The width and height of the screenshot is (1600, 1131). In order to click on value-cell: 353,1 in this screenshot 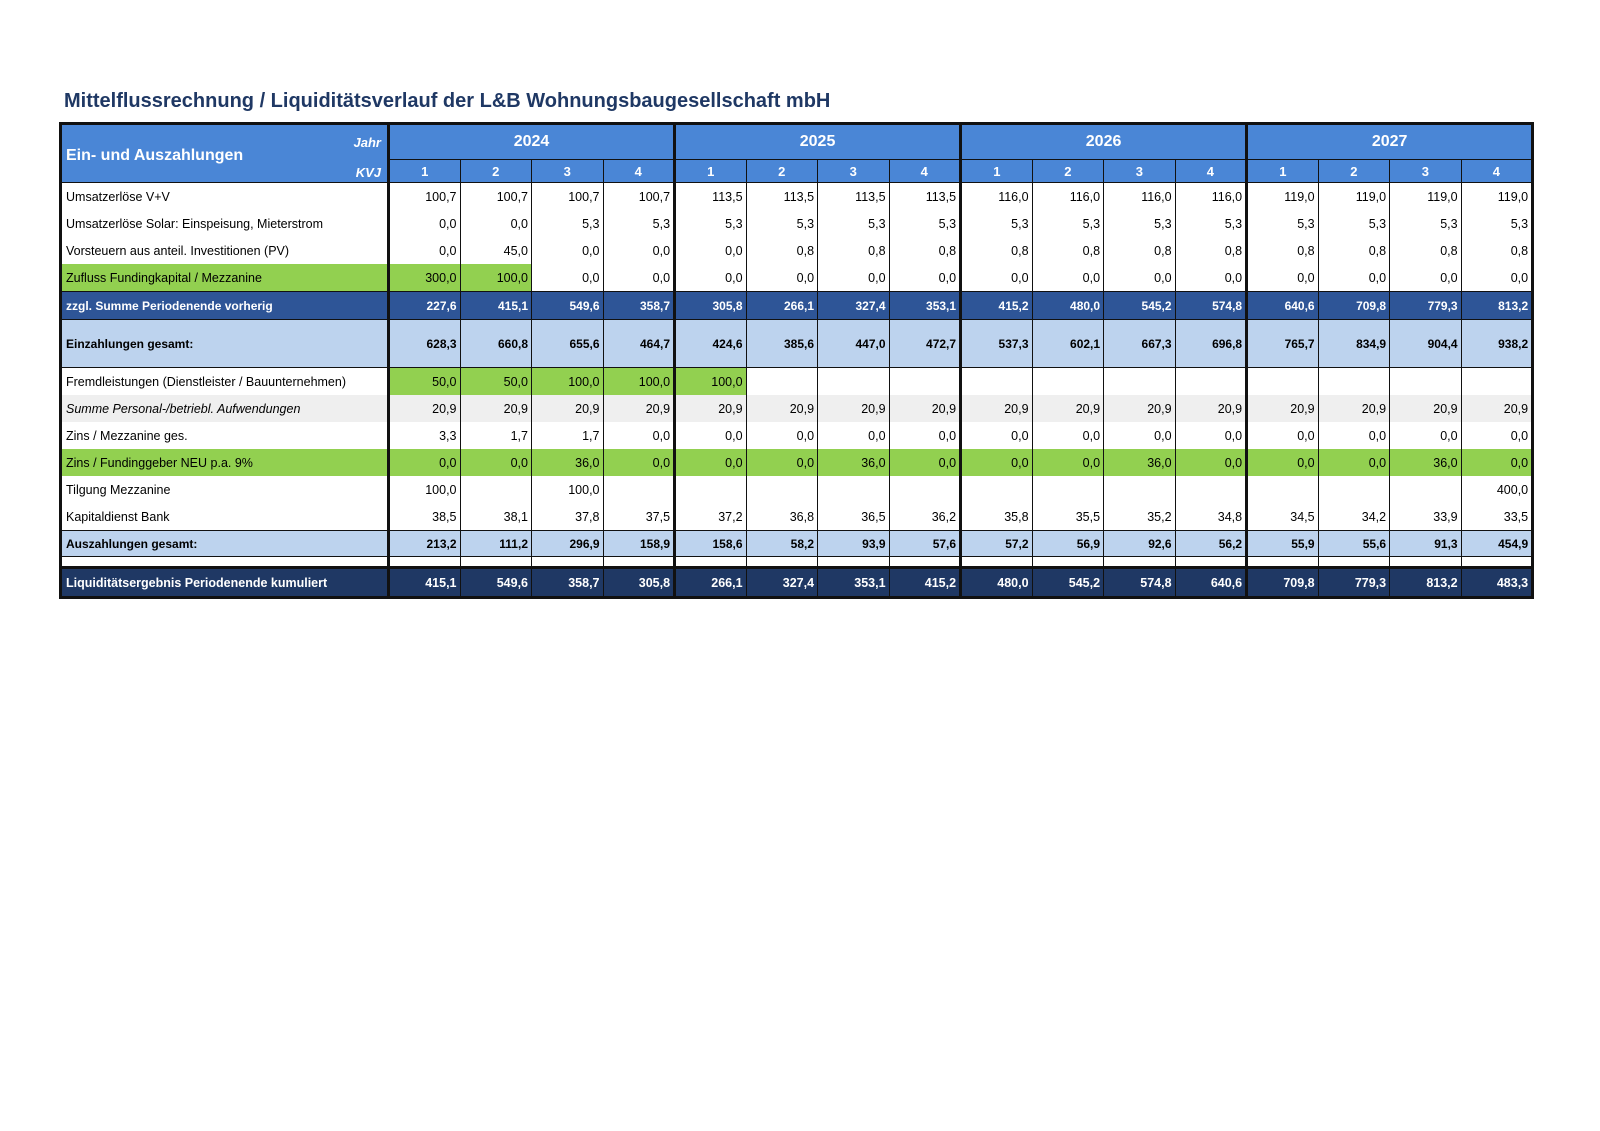, I will do `click(926, 305)`.